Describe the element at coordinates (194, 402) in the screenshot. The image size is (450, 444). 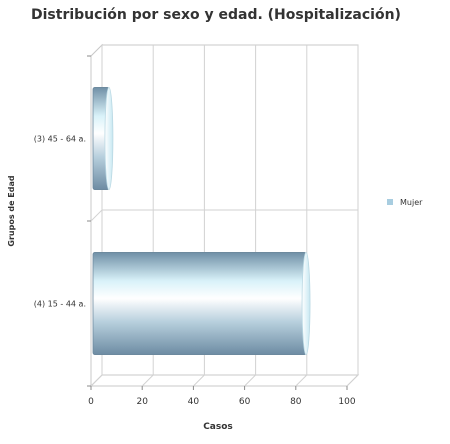
I see `x-tick-label: 40` at that location.